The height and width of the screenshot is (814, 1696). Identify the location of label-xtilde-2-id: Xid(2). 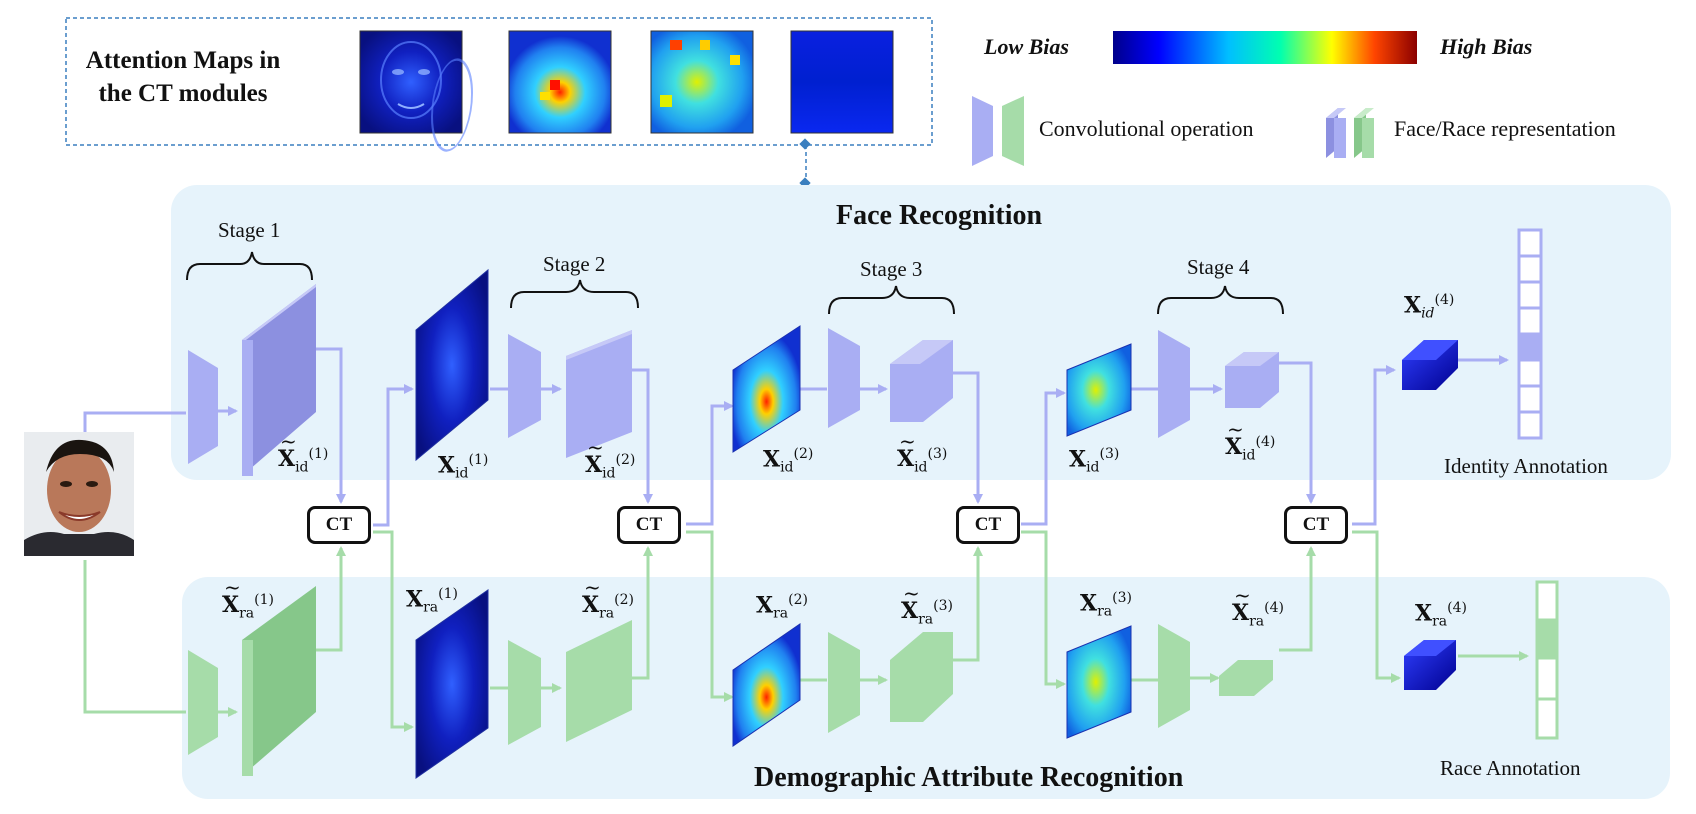
(610, 458).